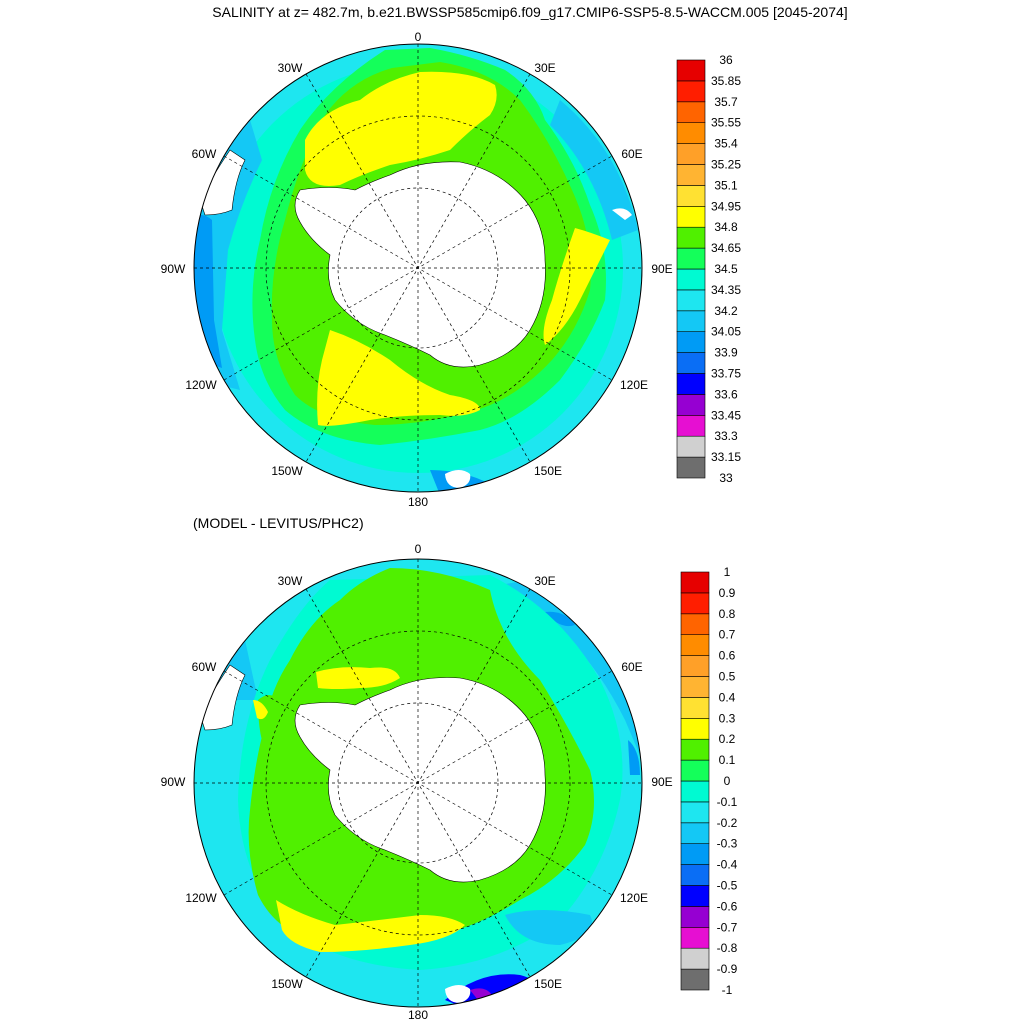 Image resolution: width=1024 pixels, height=1024 pixels. Describe the element at coordinates (420, 264) in the screenshot. I see `antarctica-land` at that location.